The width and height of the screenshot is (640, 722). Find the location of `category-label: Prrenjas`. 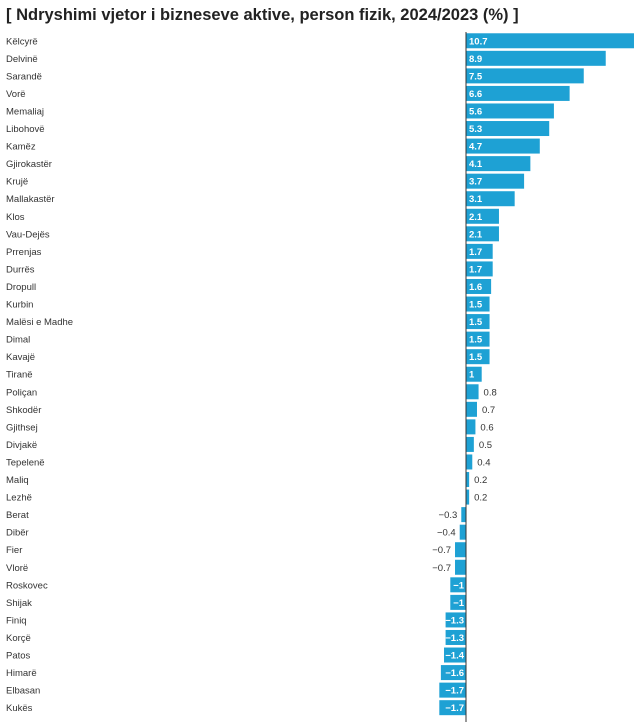

category-label: Prrenjas is located at coordinates (24, 252).